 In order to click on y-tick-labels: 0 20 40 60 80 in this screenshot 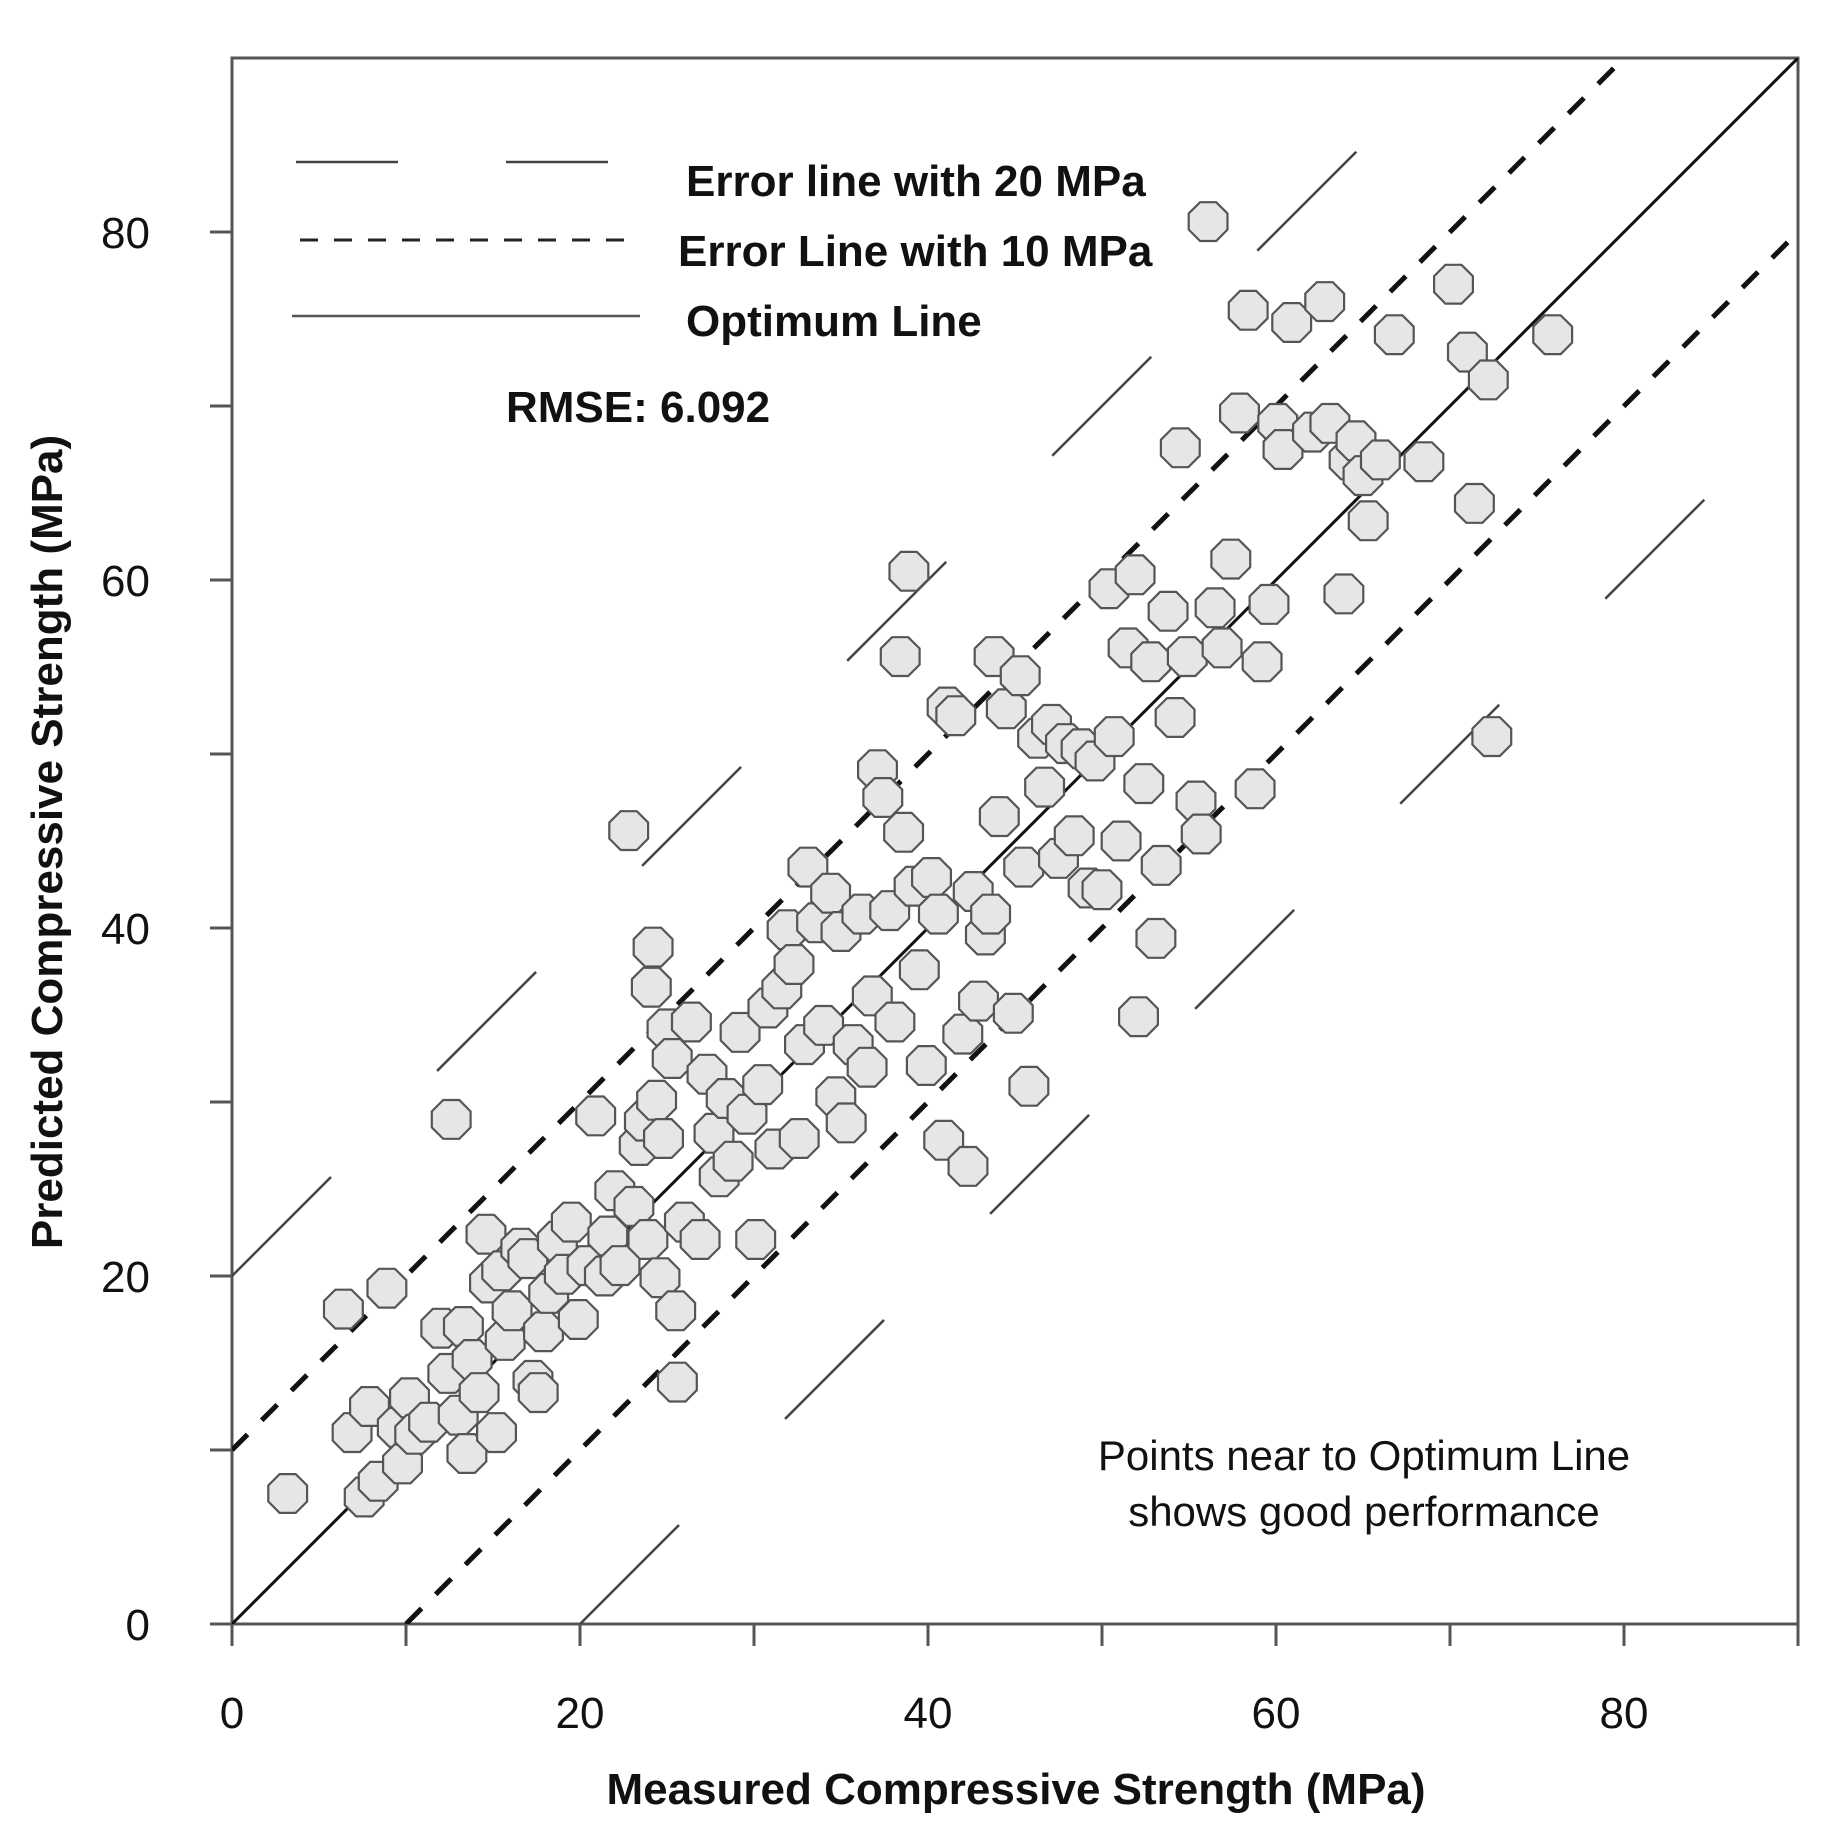, I will do `click(125, 929)`.